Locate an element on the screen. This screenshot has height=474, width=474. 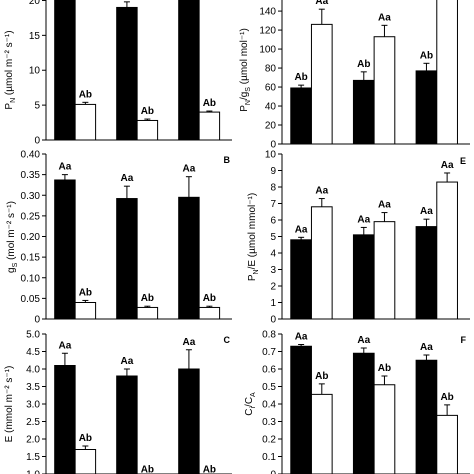
y-tick-label: 8 is located at coordinates (273, 188).